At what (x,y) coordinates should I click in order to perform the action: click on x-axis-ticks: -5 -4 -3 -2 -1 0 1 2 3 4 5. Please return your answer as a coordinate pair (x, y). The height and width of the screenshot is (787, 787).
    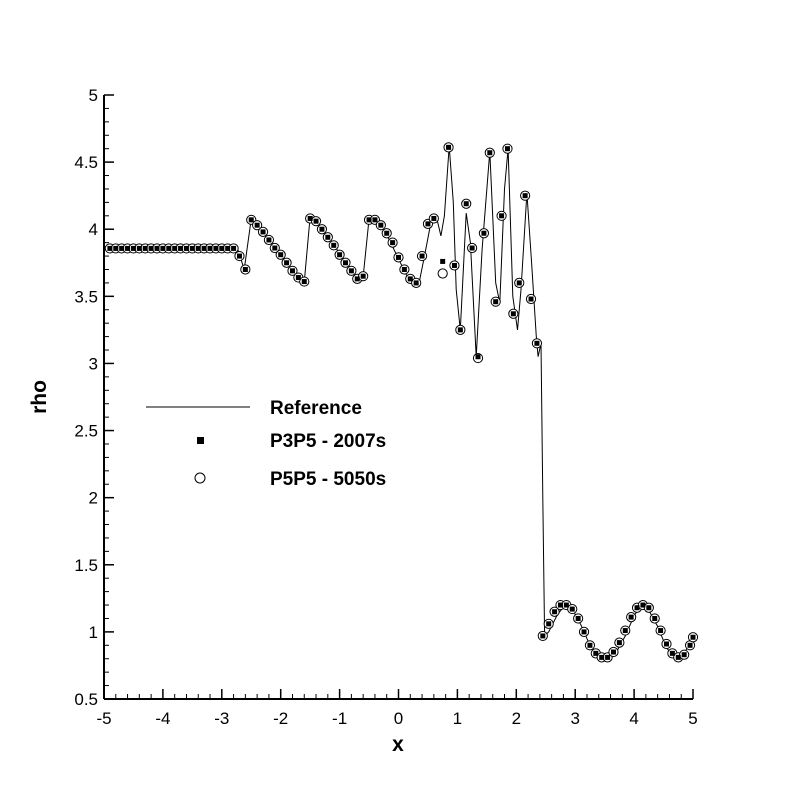
    Looking at the image, I should click on (397, 708).